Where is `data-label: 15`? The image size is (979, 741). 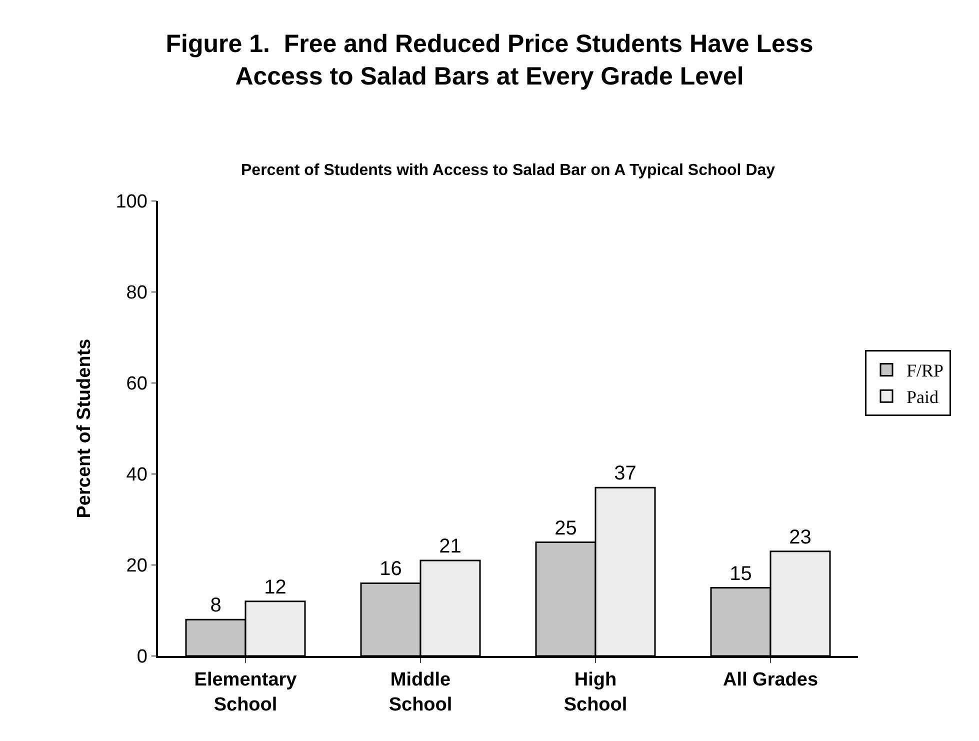 data-label: 15 is located at coordinates (741, 573).